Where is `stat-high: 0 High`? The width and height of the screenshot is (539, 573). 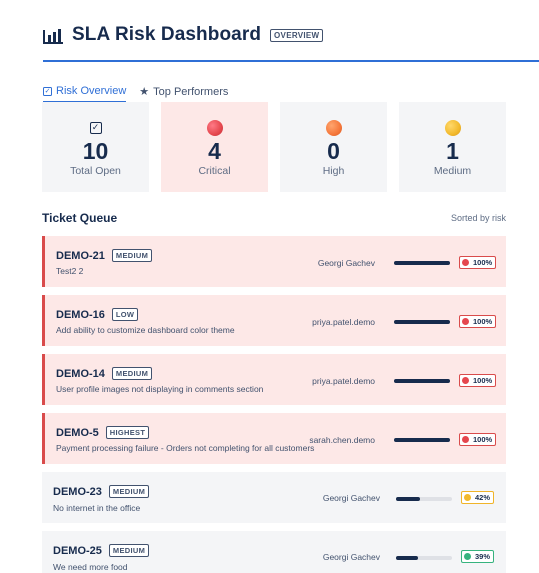
stat-high: 0 High is located at coordinates (333, 147).